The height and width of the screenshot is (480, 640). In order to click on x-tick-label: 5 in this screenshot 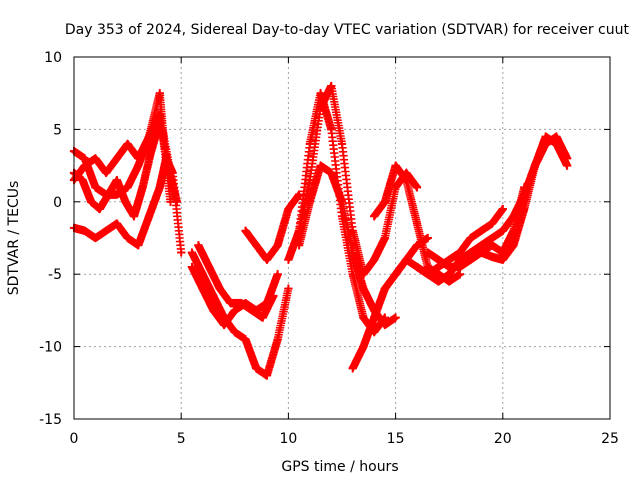, I will do `click(181, 439)`.